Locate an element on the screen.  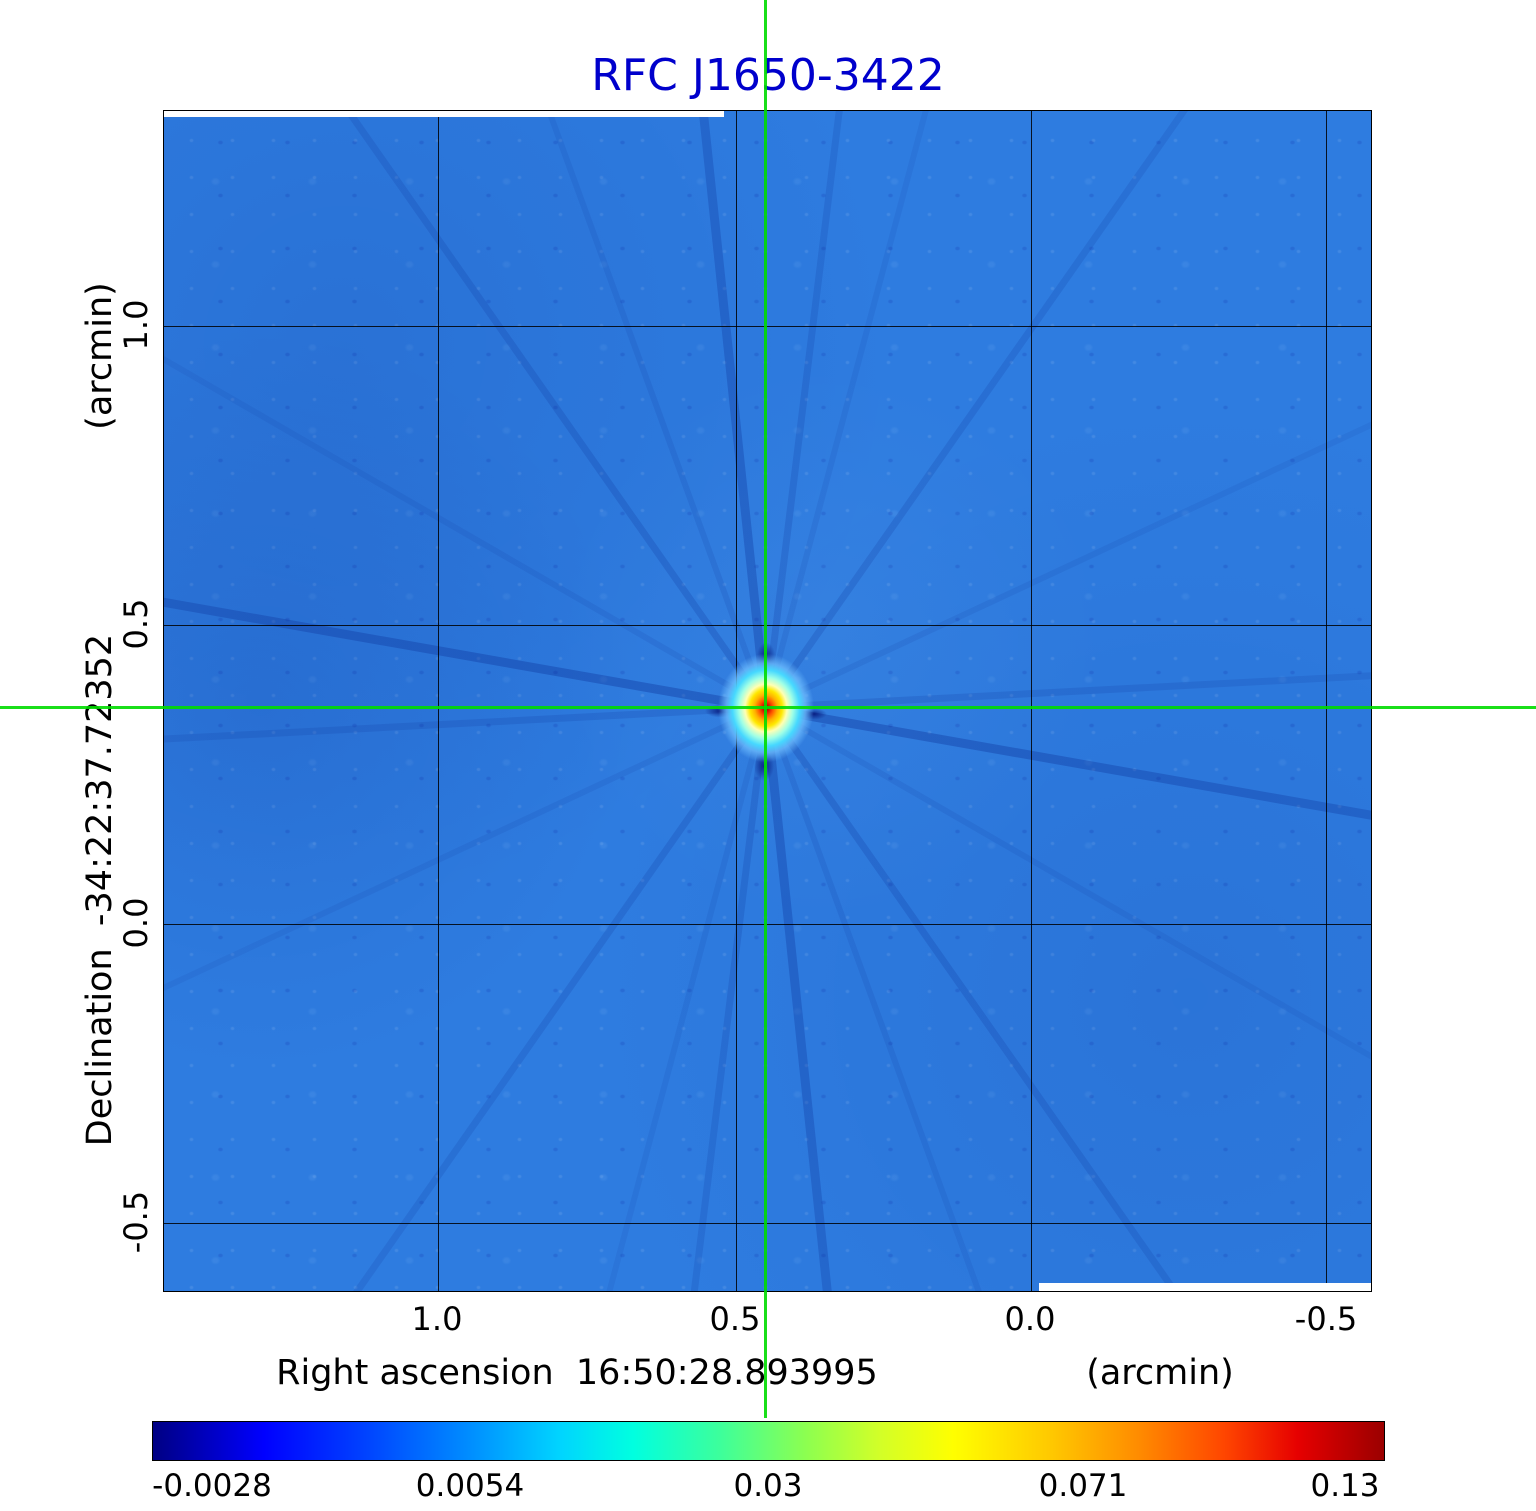
crosshair-horizontal-line is located at coordinates (768, 707).